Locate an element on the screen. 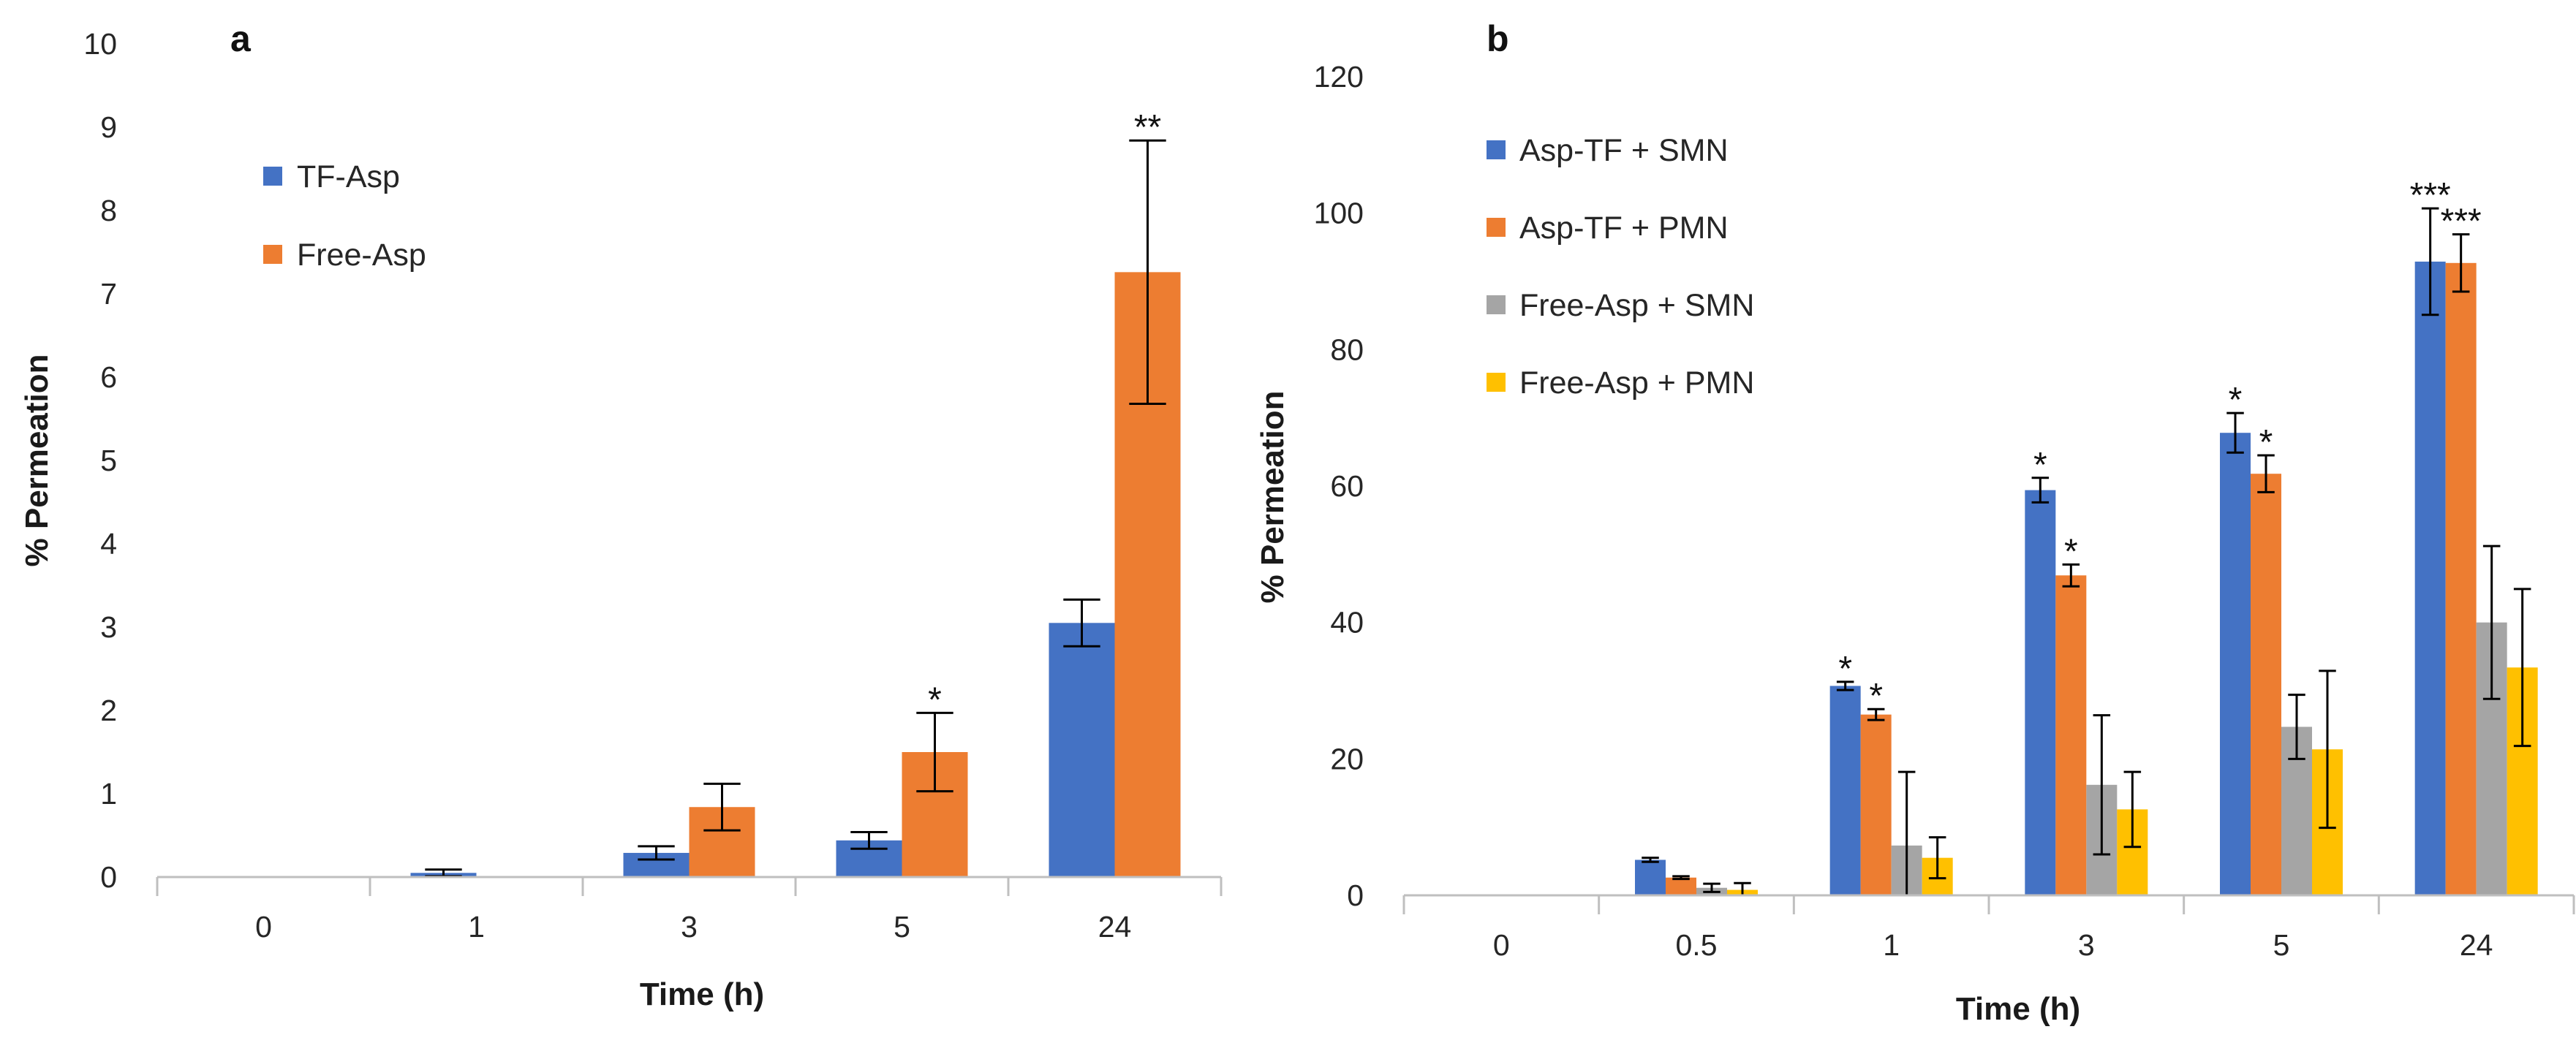 This screenshot has height=1051, width=2576. y-tick-label: 20 is located at coordinates (1347, 758).